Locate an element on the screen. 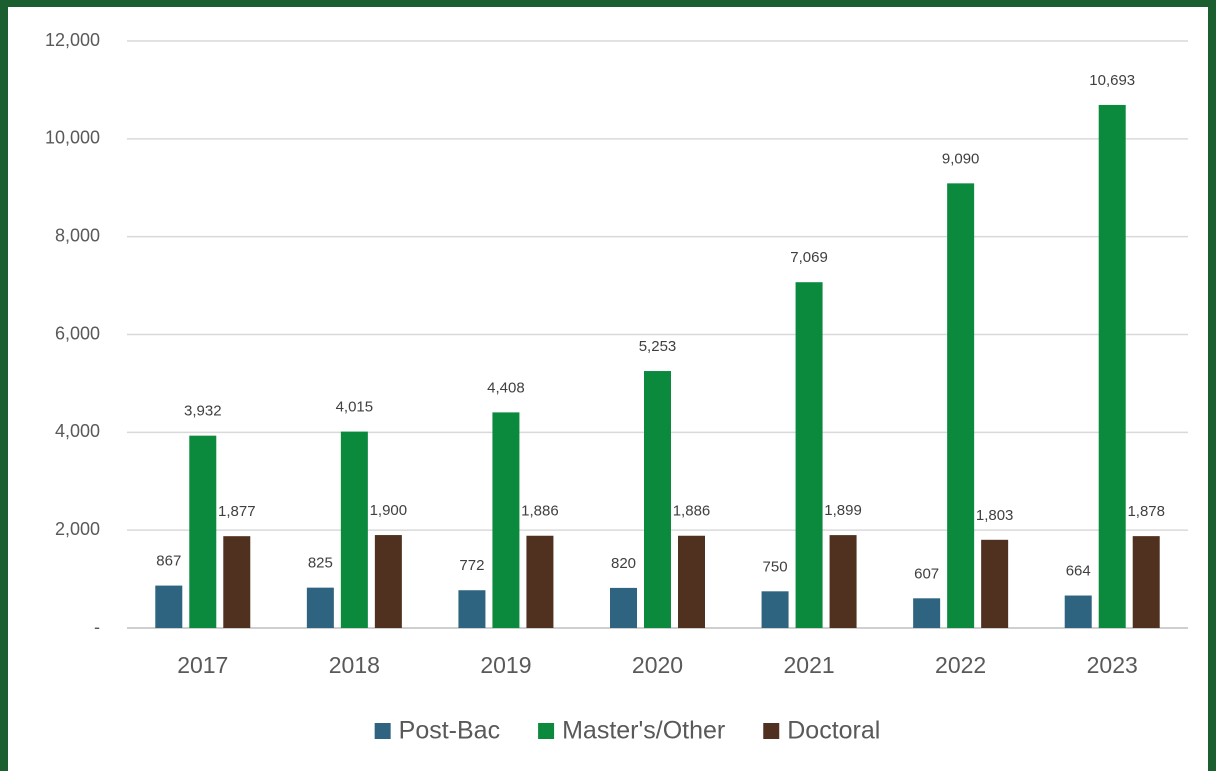  data-label: 1,900 is located at coordinates (389, 510).